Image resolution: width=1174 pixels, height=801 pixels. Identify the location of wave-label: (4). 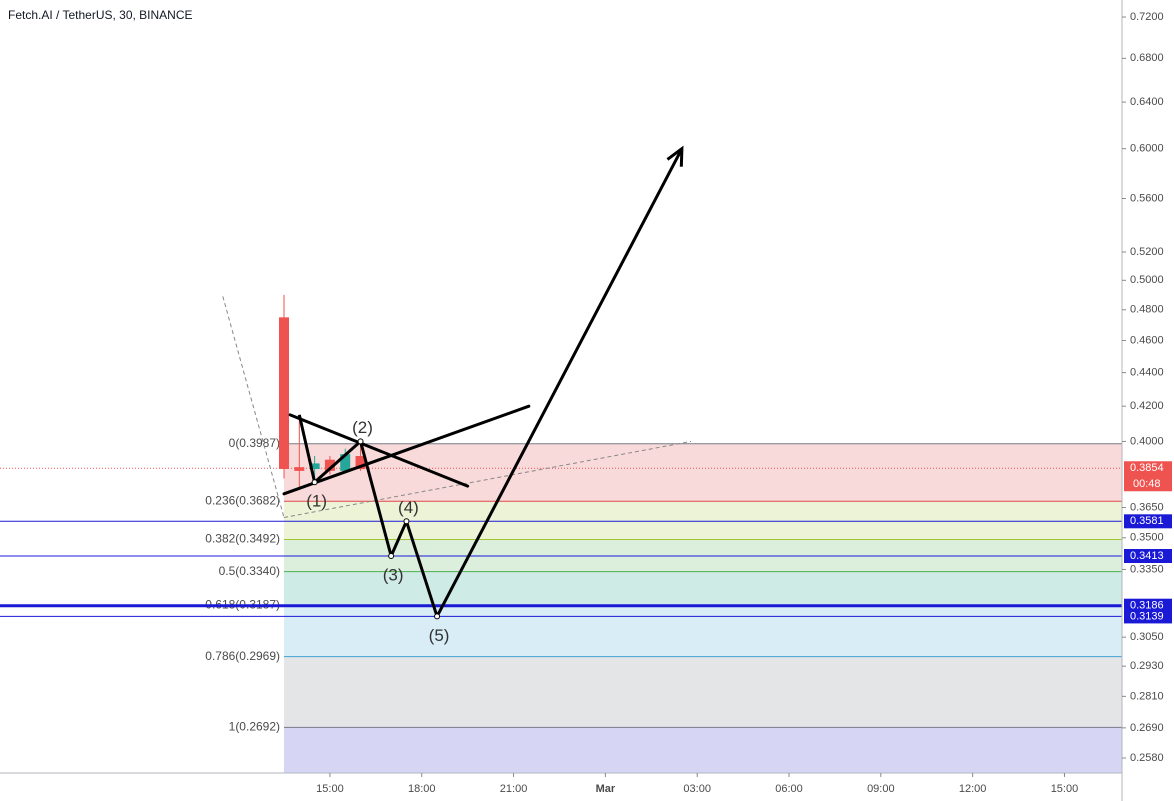
(408, 507).